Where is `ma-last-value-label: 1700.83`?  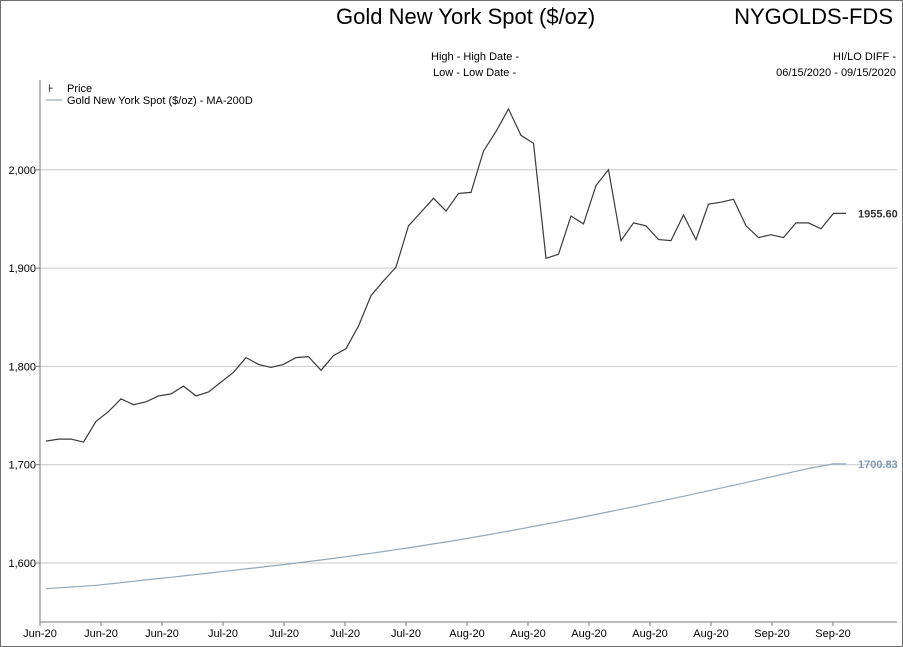 ma-last-value-label: 1700.83 is located at coordinates (878, 465).